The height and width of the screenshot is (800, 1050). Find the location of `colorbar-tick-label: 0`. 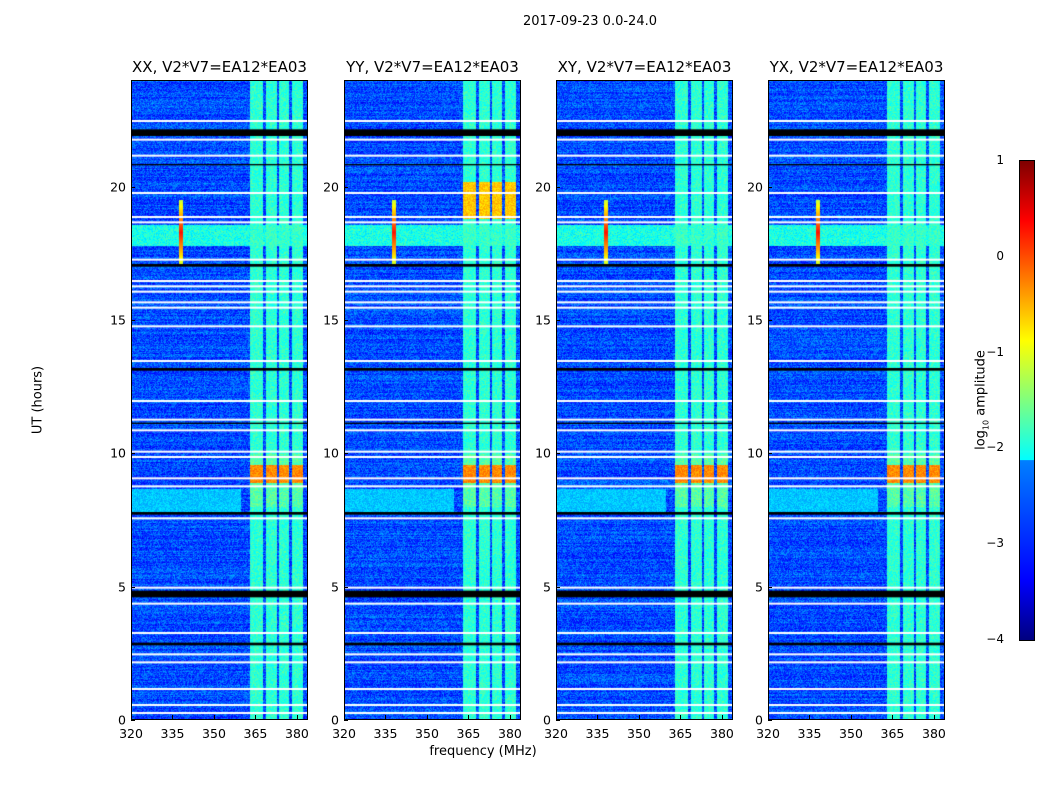

colorbar-tick-label: 0 is located at coordinates (1000, 255).